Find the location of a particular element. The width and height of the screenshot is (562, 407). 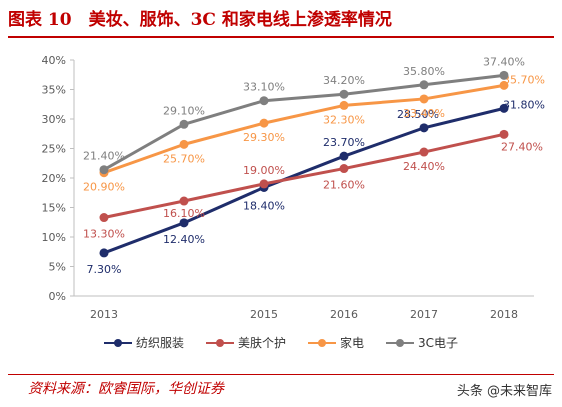

x-tick-label: 2015 is located at coordinates (264, 314).